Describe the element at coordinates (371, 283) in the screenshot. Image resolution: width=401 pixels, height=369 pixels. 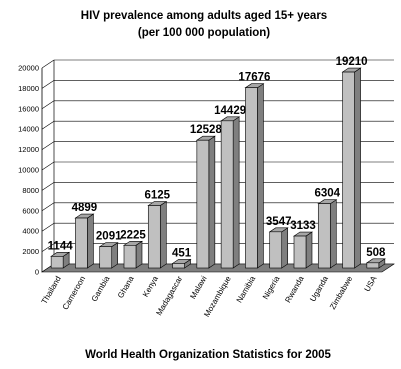
I see `x-tick-label: USA` at that location.